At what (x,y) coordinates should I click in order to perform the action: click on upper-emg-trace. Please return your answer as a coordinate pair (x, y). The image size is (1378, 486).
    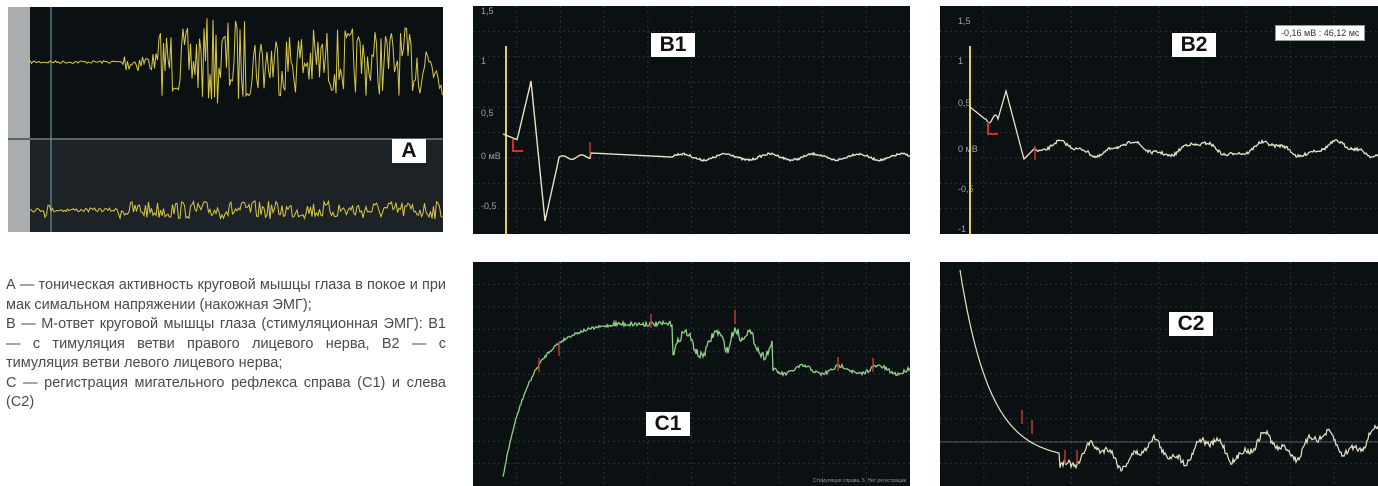
    Looking at the image, I should click on (236, 61).